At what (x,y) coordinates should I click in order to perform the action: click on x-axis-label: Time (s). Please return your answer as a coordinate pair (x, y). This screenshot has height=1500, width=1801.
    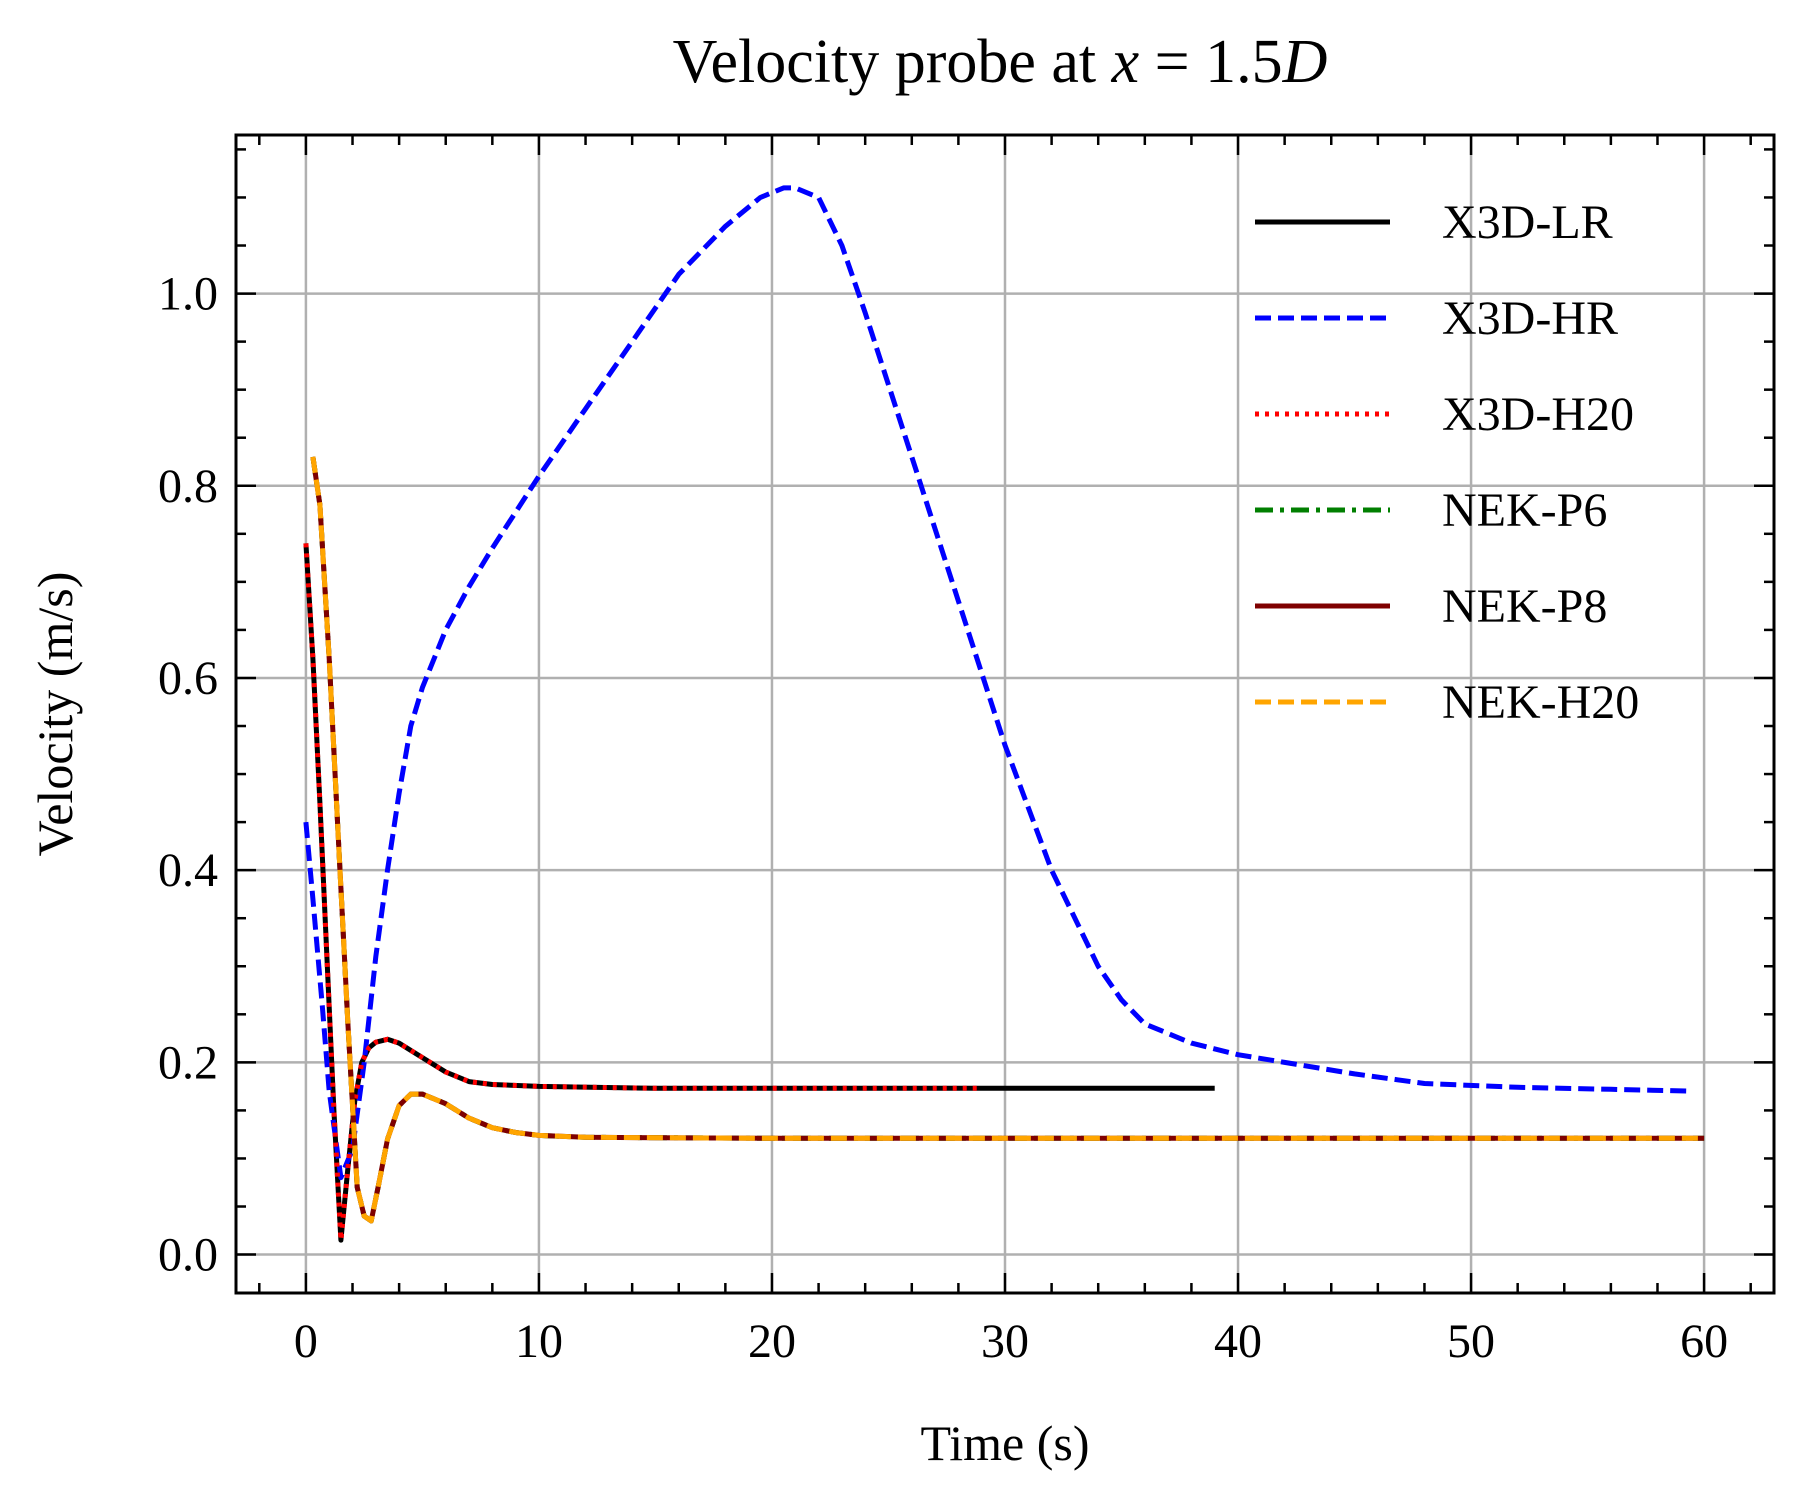
    Looking at the image, I should click on (1004, 1443).